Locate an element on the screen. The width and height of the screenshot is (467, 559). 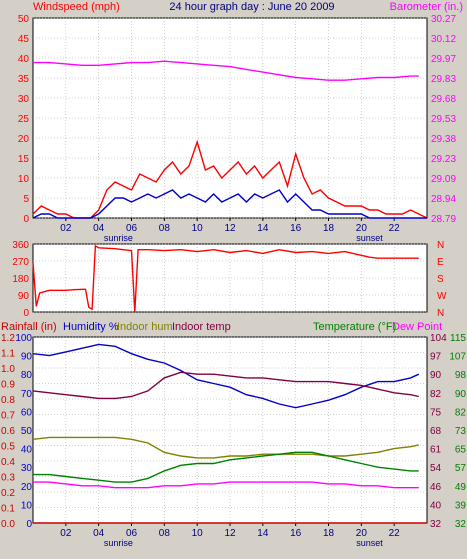
temperature-y-tick-label: 68 is located at coordinates (436, 431).